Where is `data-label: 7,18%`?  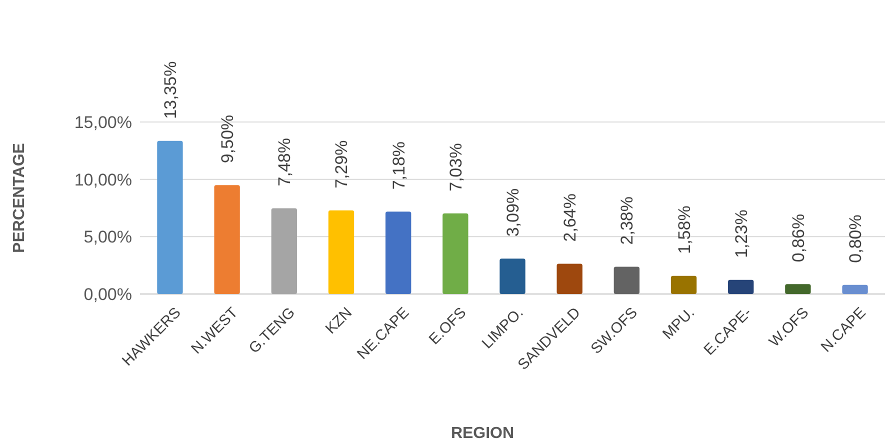
data-label: 7,18% is located at coordinates (398, 165).